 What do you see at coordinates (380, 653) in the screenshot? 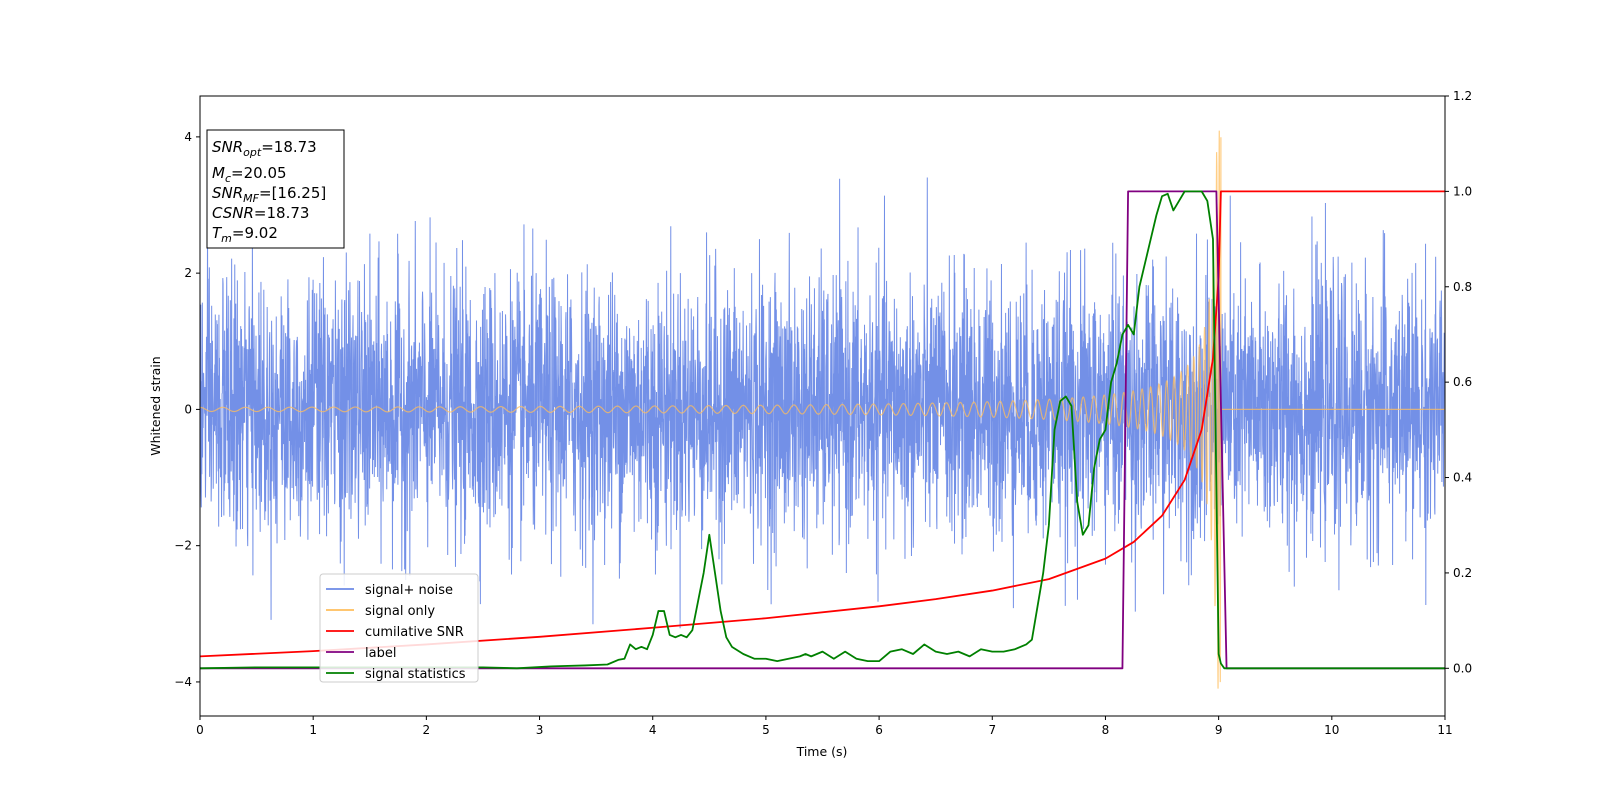
I see `legend-label: label` at bounding box center [380, 653].